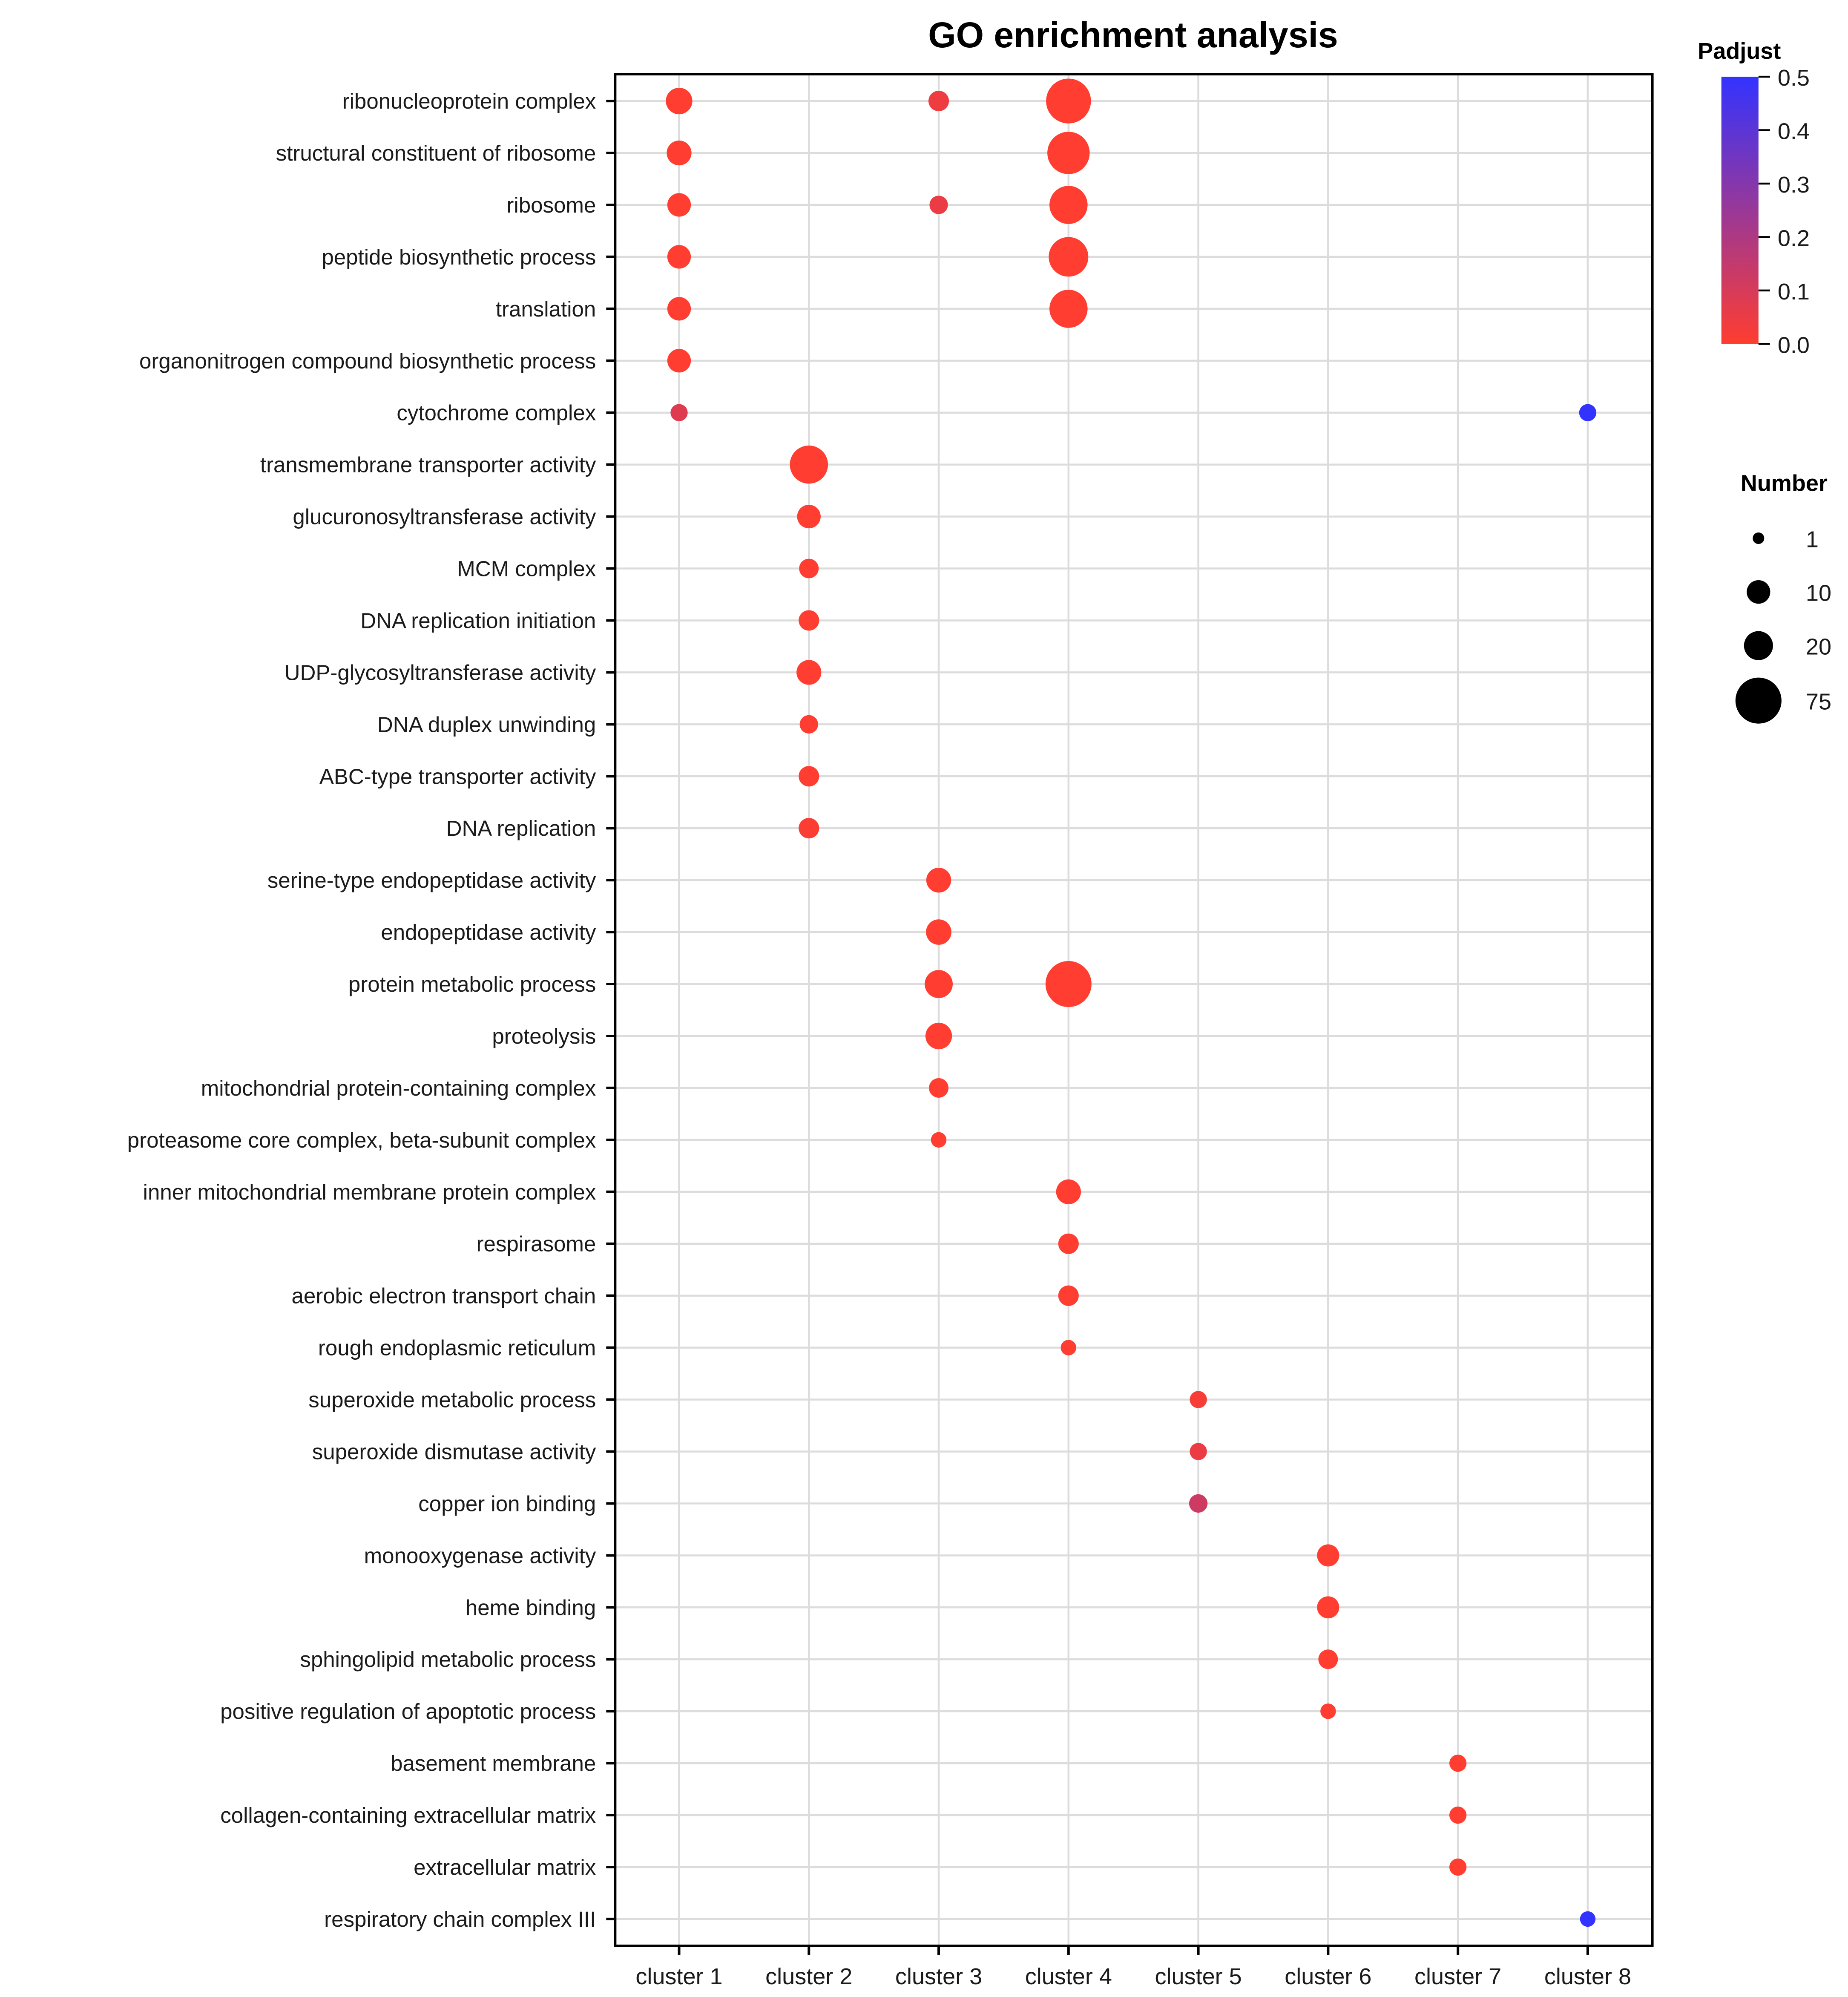 This screenshot has height=1997, width=1848. I want to click on y-tick-label: endopeptidase activity, so click(488, 932).